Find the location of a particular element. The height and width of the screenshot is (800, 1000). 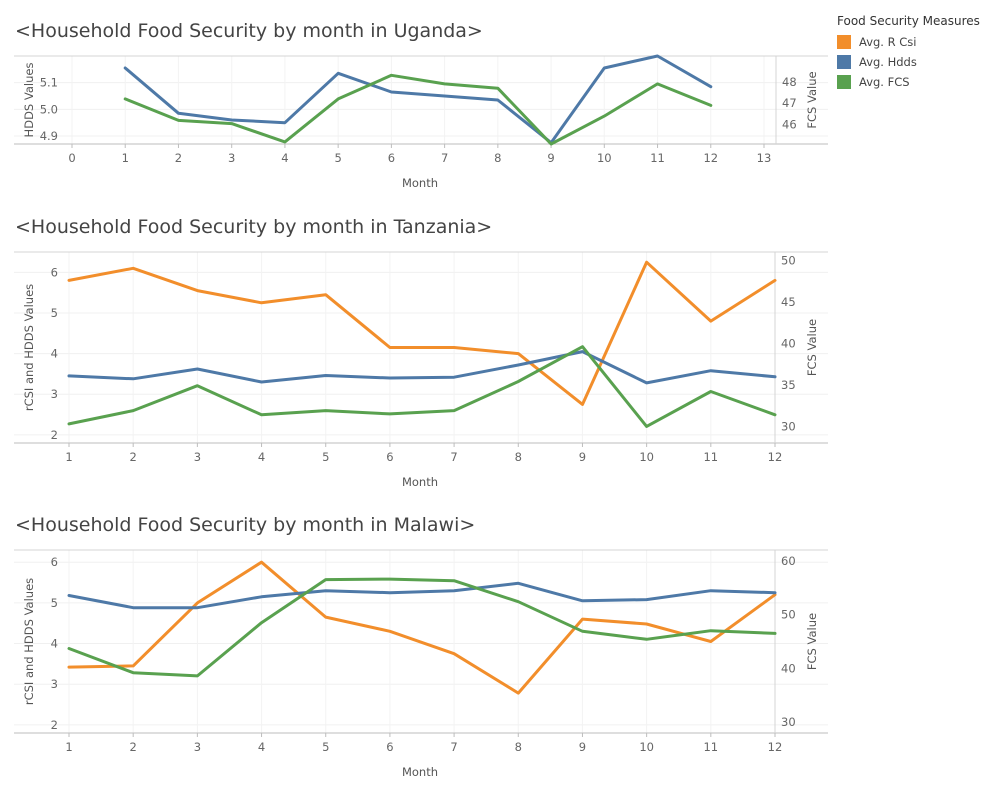

tanzania-series-avg-fcs is located at coordinates (422, 386).